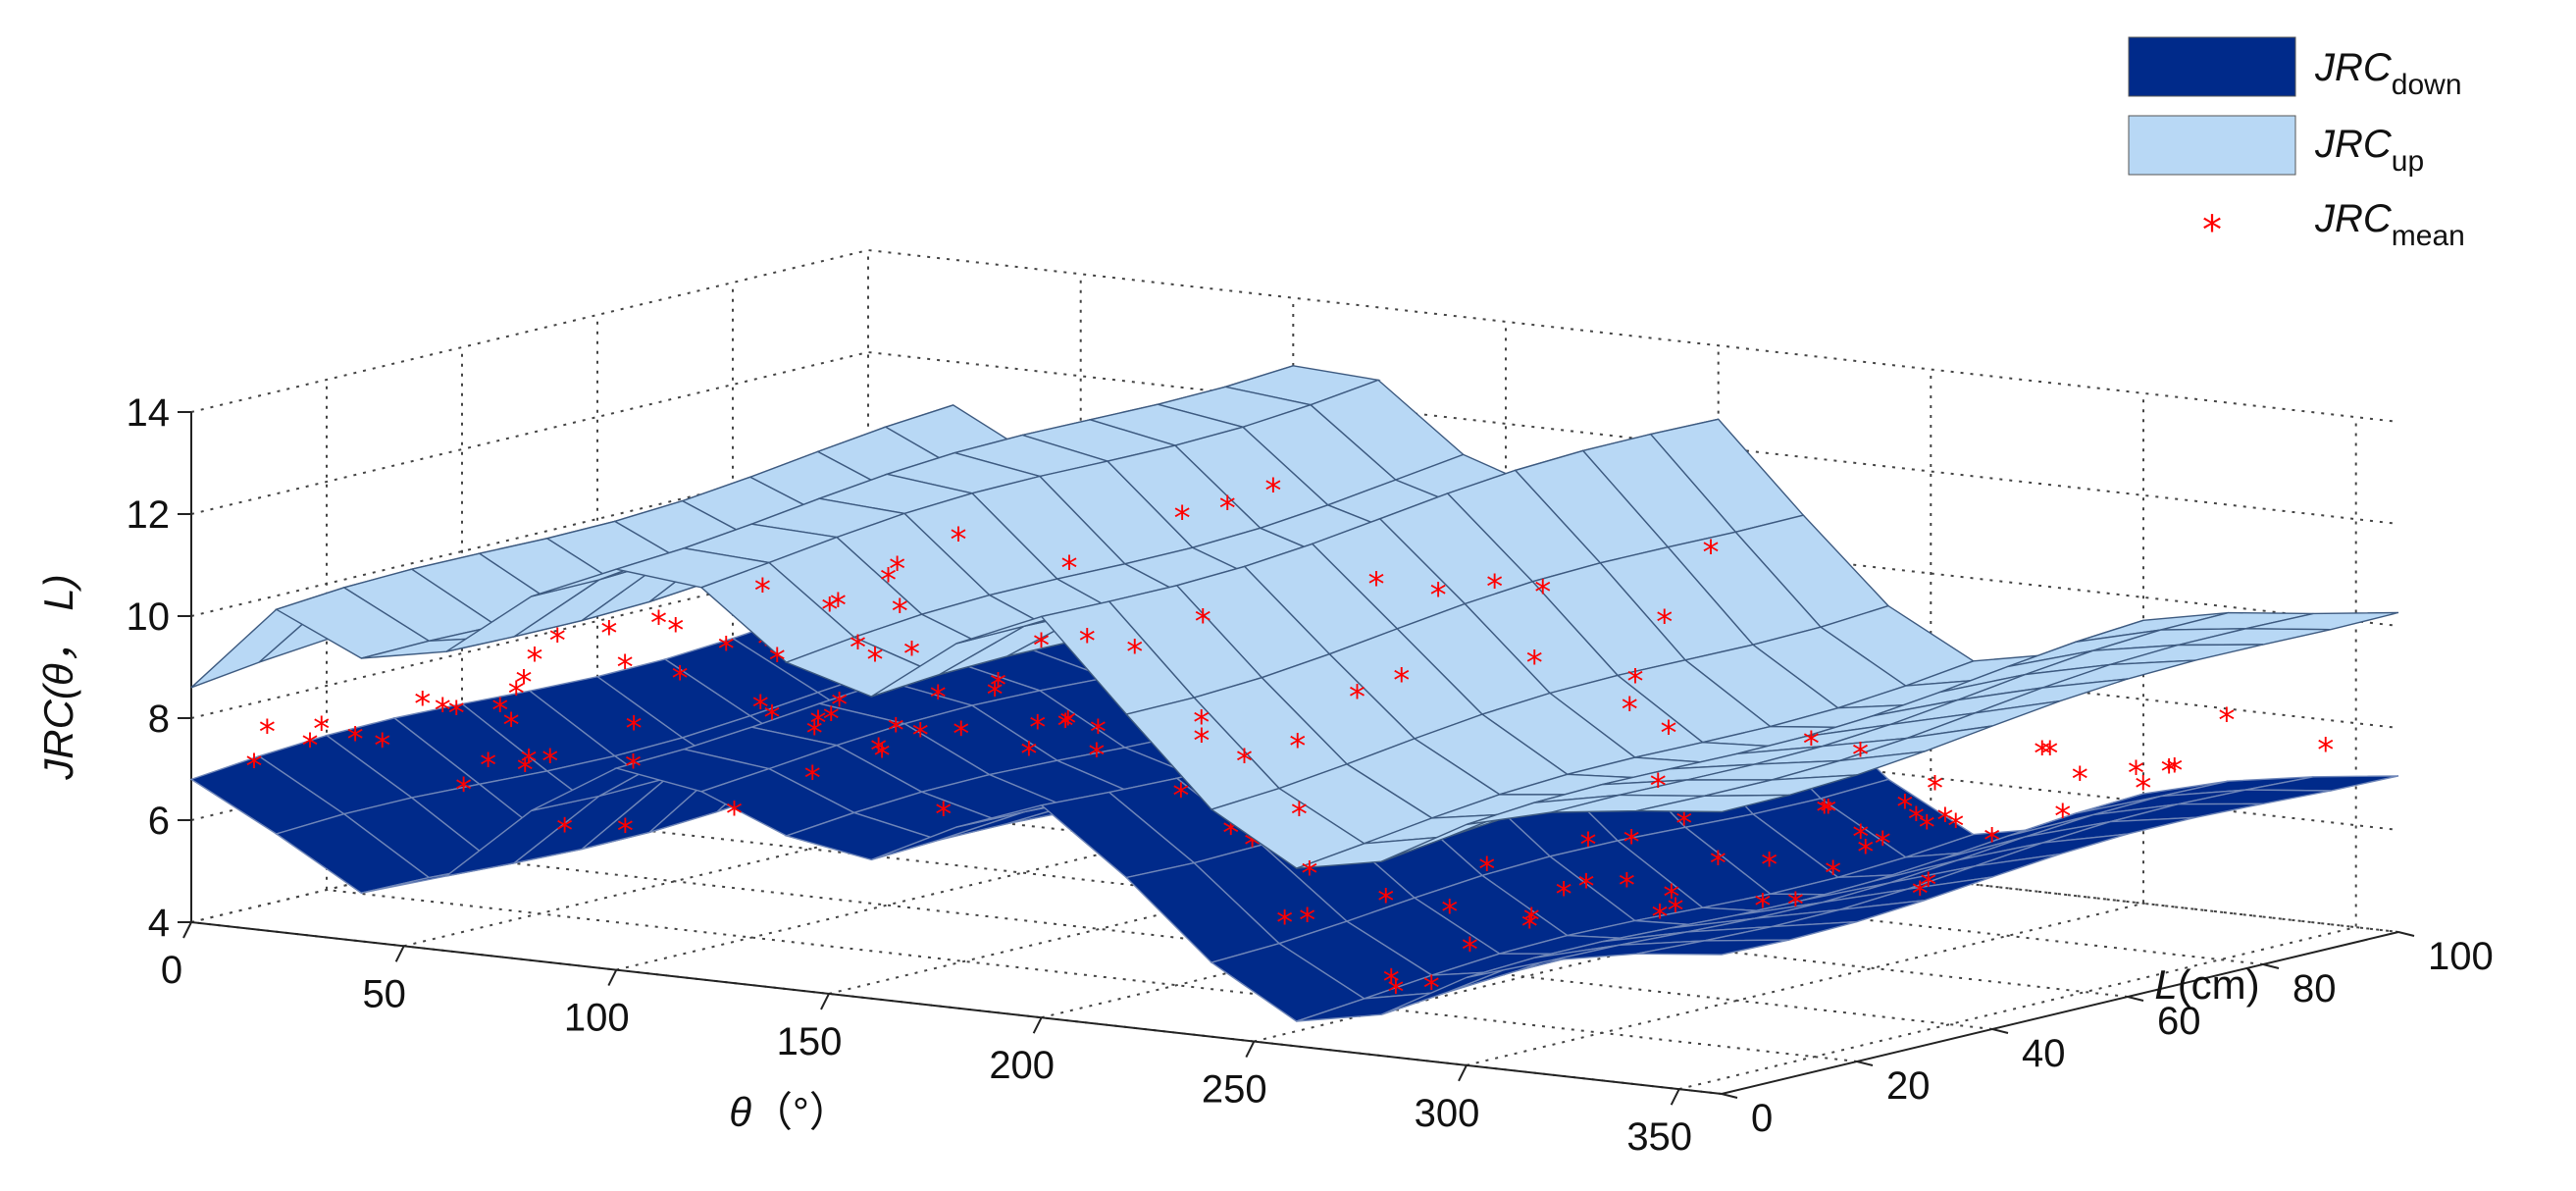 The width and height of the screenshot is (2576, 1191). What do you see at coordinates (1908, 1086) in the screenshot?
I see `L-tick-label: 20` at bounding box center [1908, 1086].